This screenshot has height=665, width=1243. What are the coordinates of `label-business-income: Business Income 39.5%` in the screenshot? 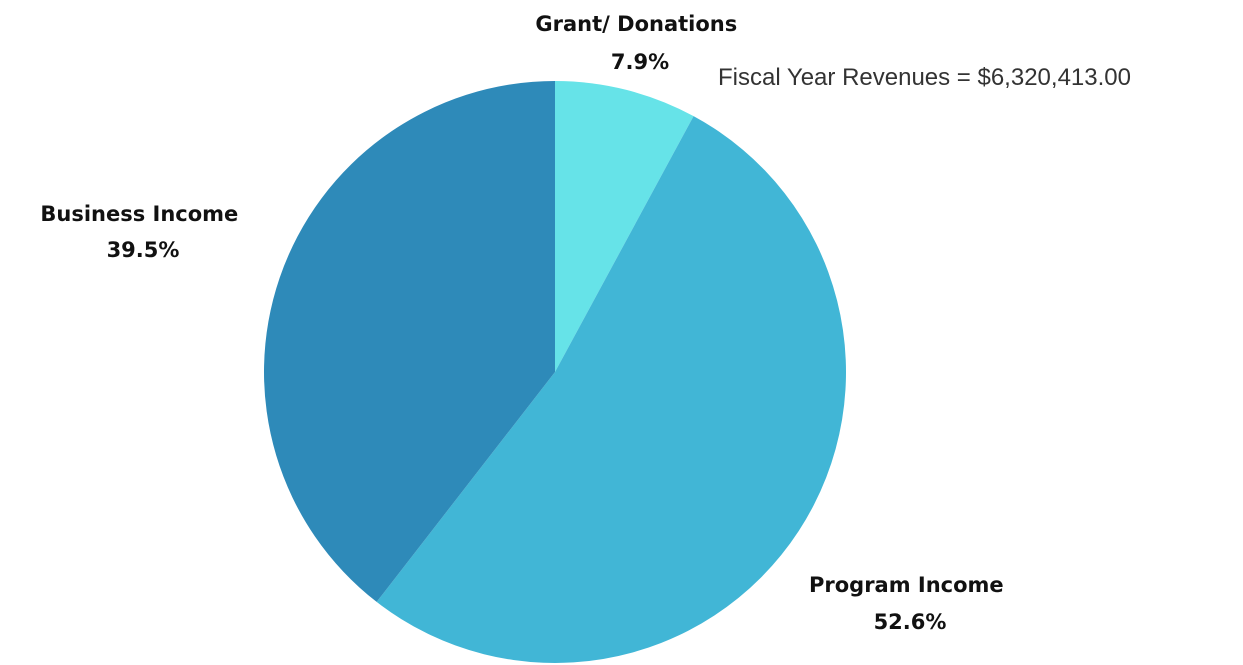 It's located at (142, 232).